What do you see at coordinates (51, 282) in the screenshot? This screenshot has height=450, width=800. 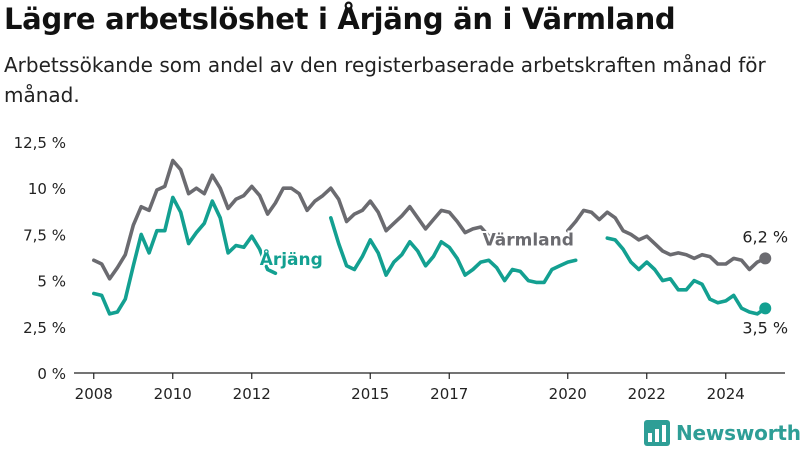 I see `y-tick-label: 5 %` at bounding box center [51, 282].